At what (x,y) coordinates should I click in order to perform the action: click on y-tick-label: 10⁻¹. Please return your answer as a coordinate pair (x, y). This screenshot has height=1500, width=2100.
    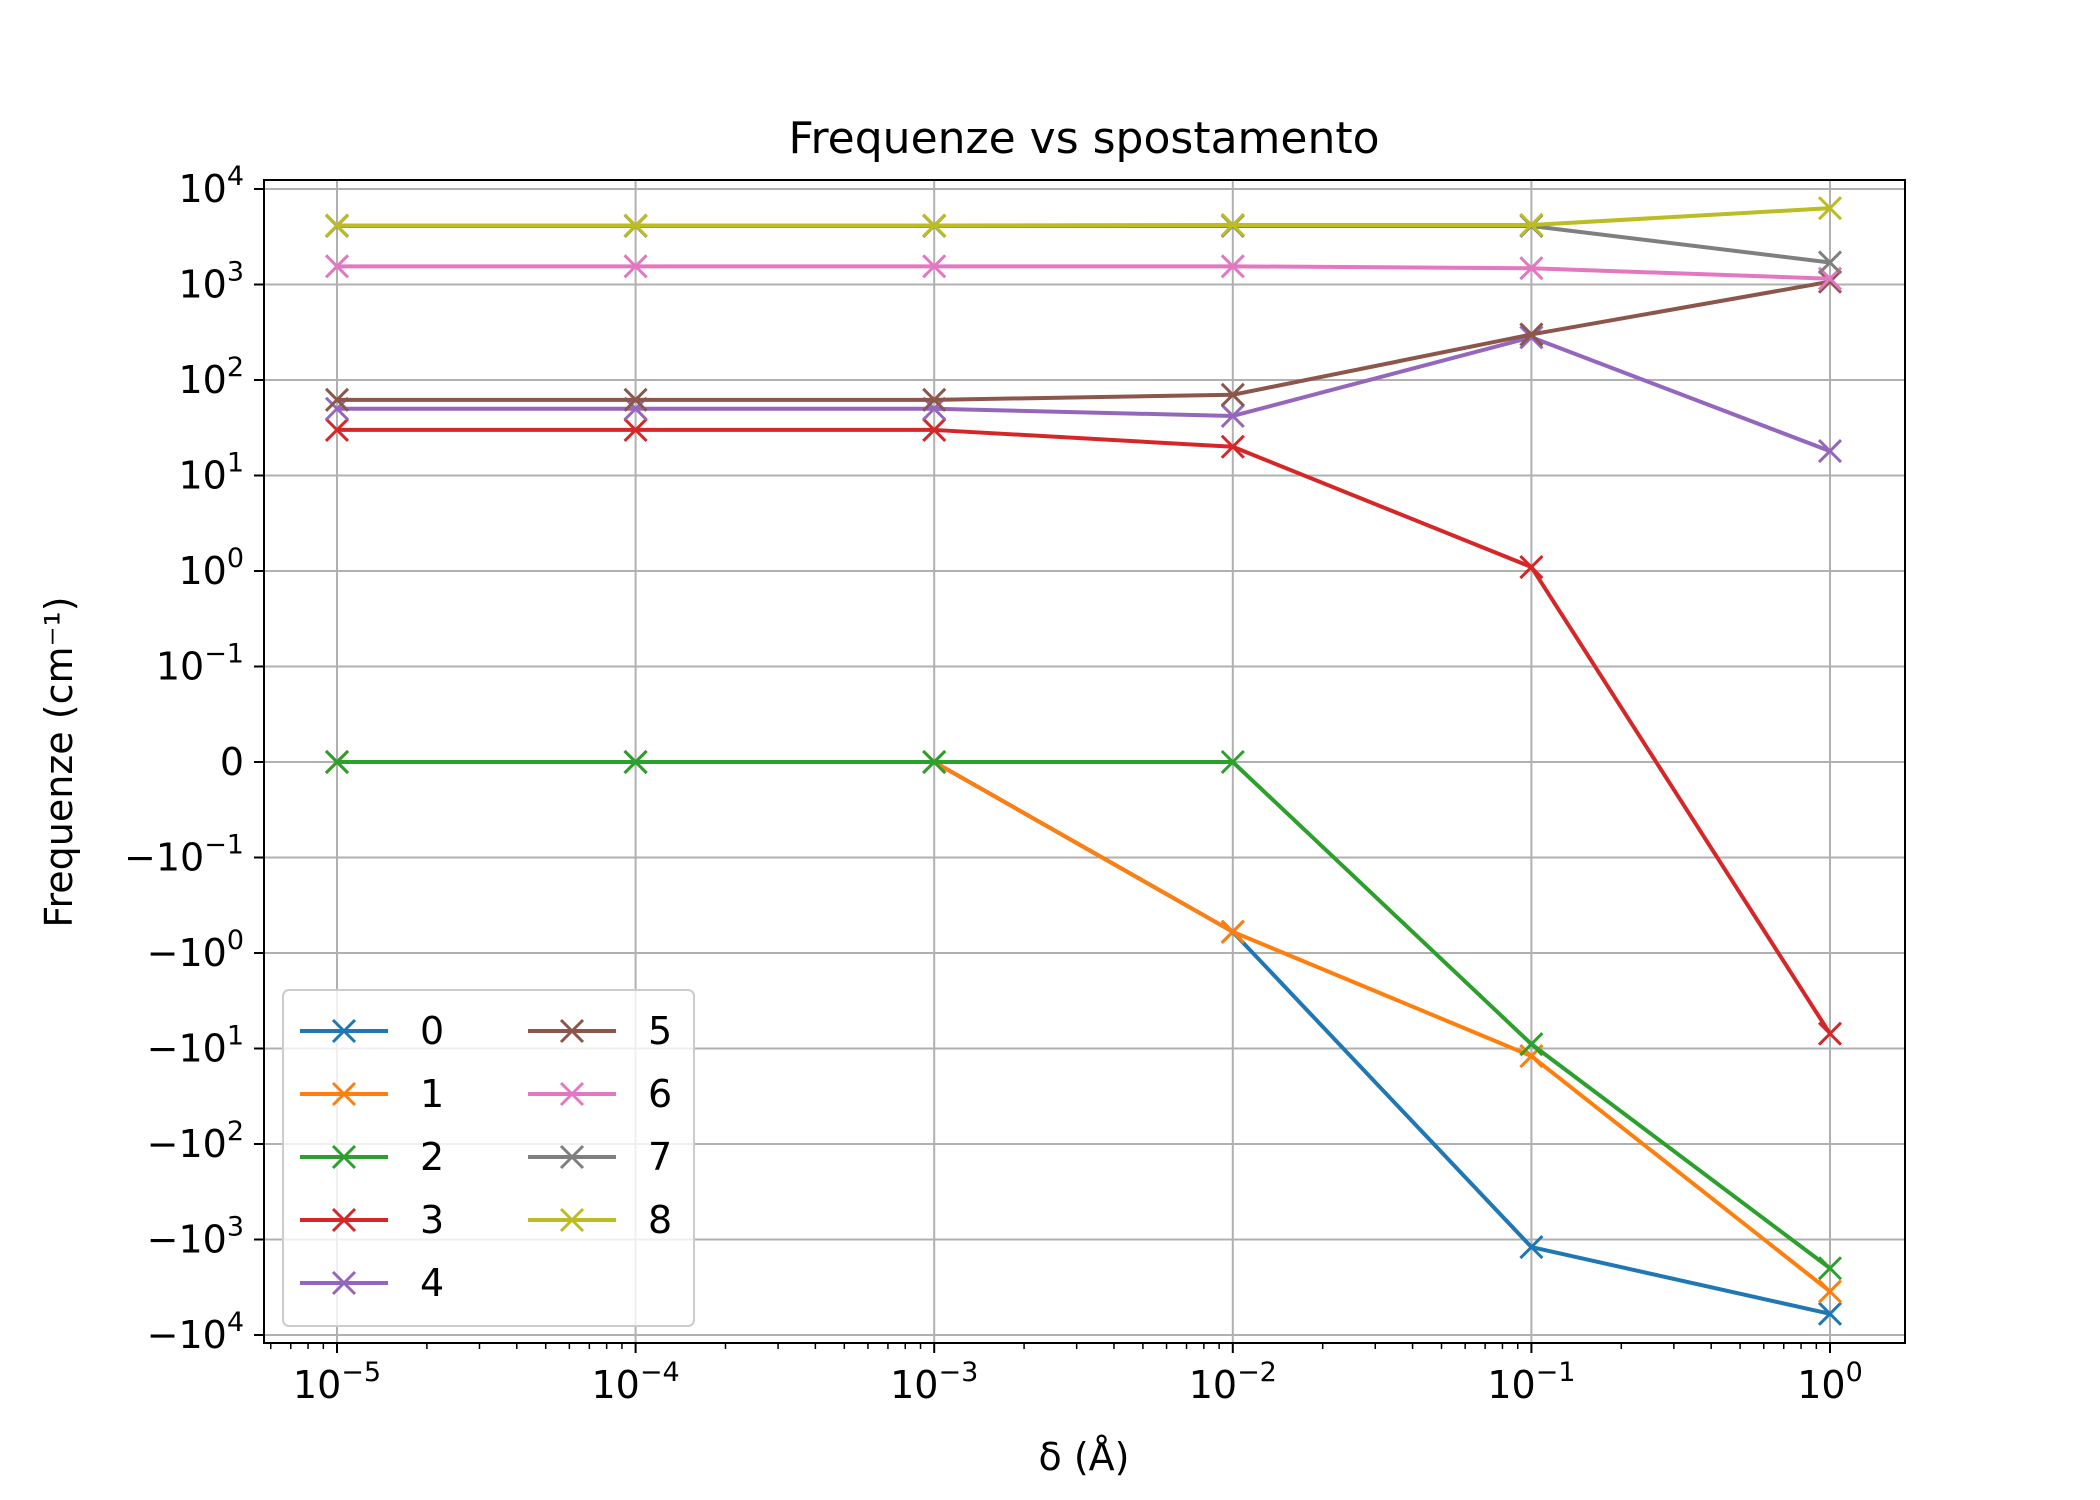
    Looking at the image, I should click on (200, 664).